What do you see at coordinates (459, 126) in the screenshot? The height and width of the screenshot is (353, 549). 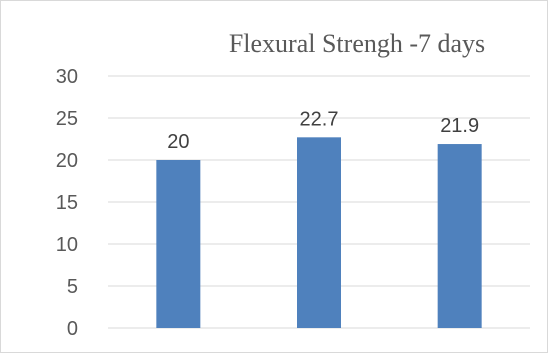 I see `bar-value-label: 21.9` at bounding box center [459, 126].